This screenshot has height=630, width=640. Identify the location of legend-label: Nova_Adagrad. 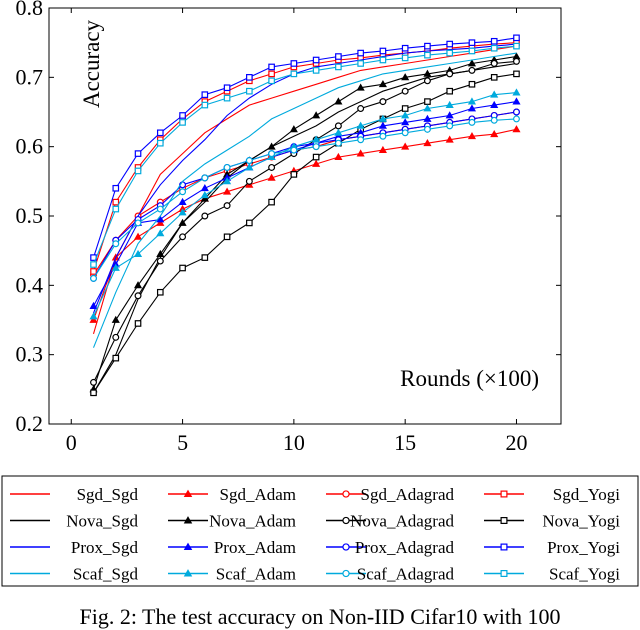
(402, 521).